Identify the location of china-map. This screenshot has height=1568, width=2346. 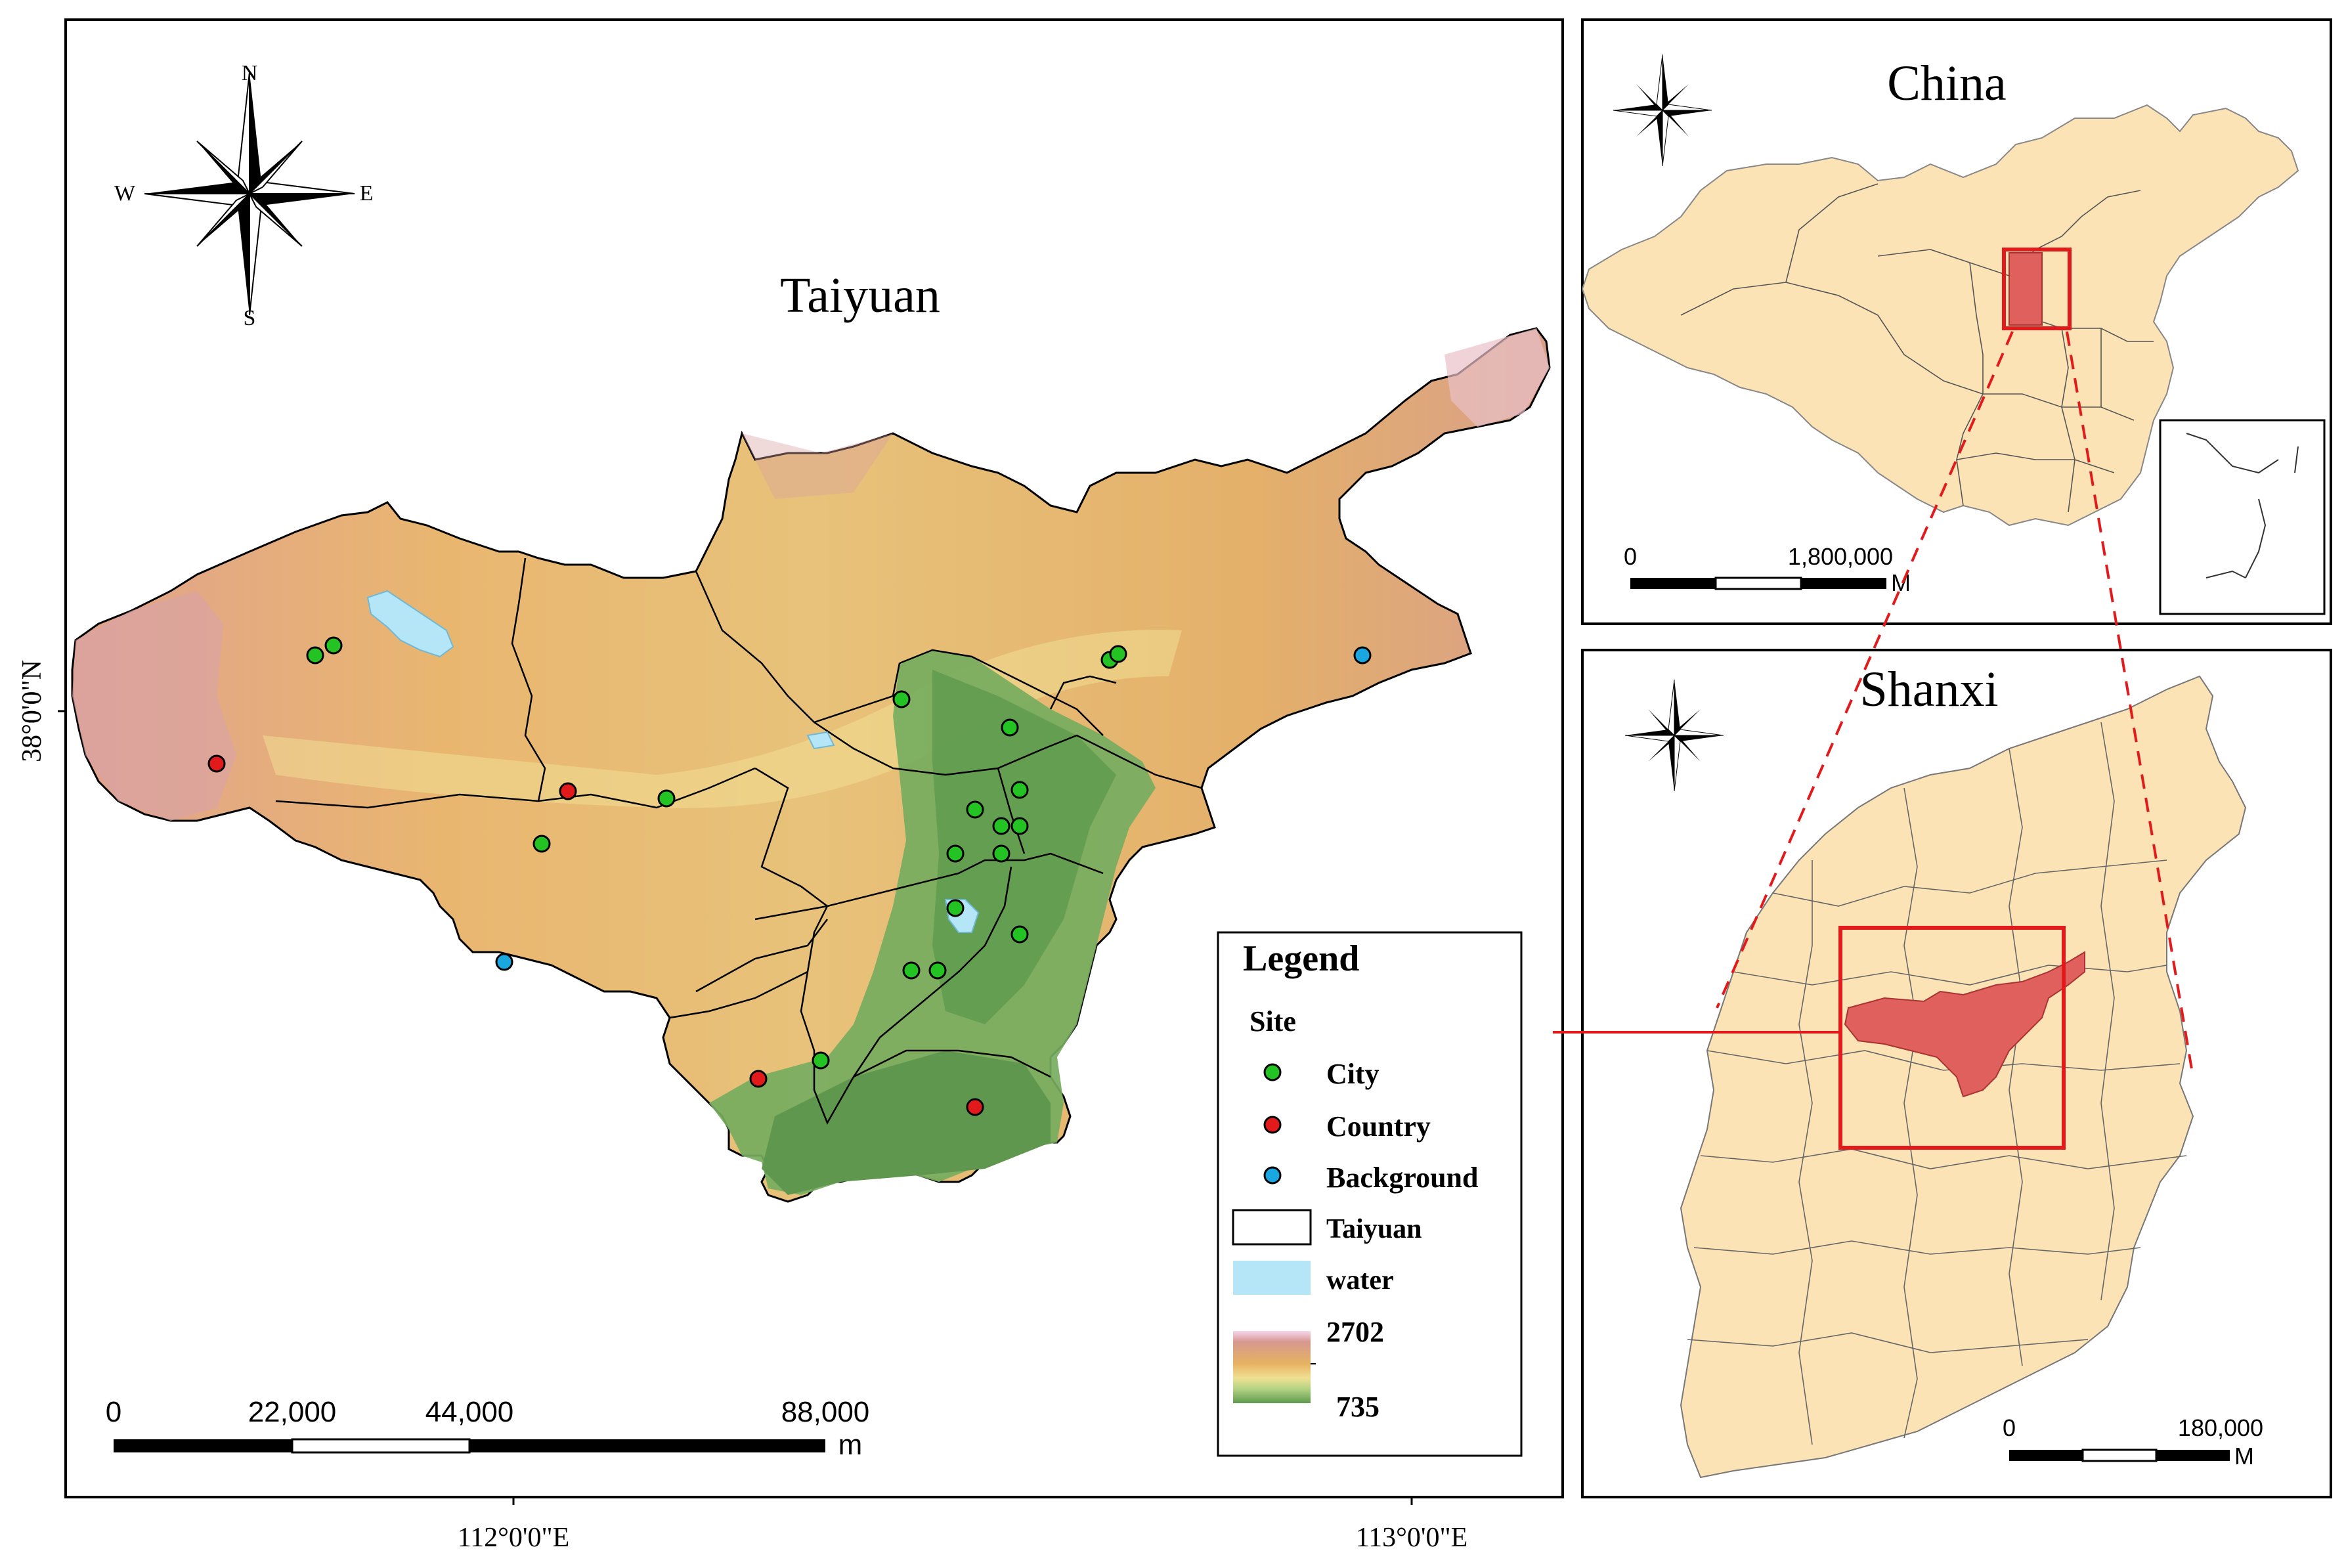
(1954, 360).